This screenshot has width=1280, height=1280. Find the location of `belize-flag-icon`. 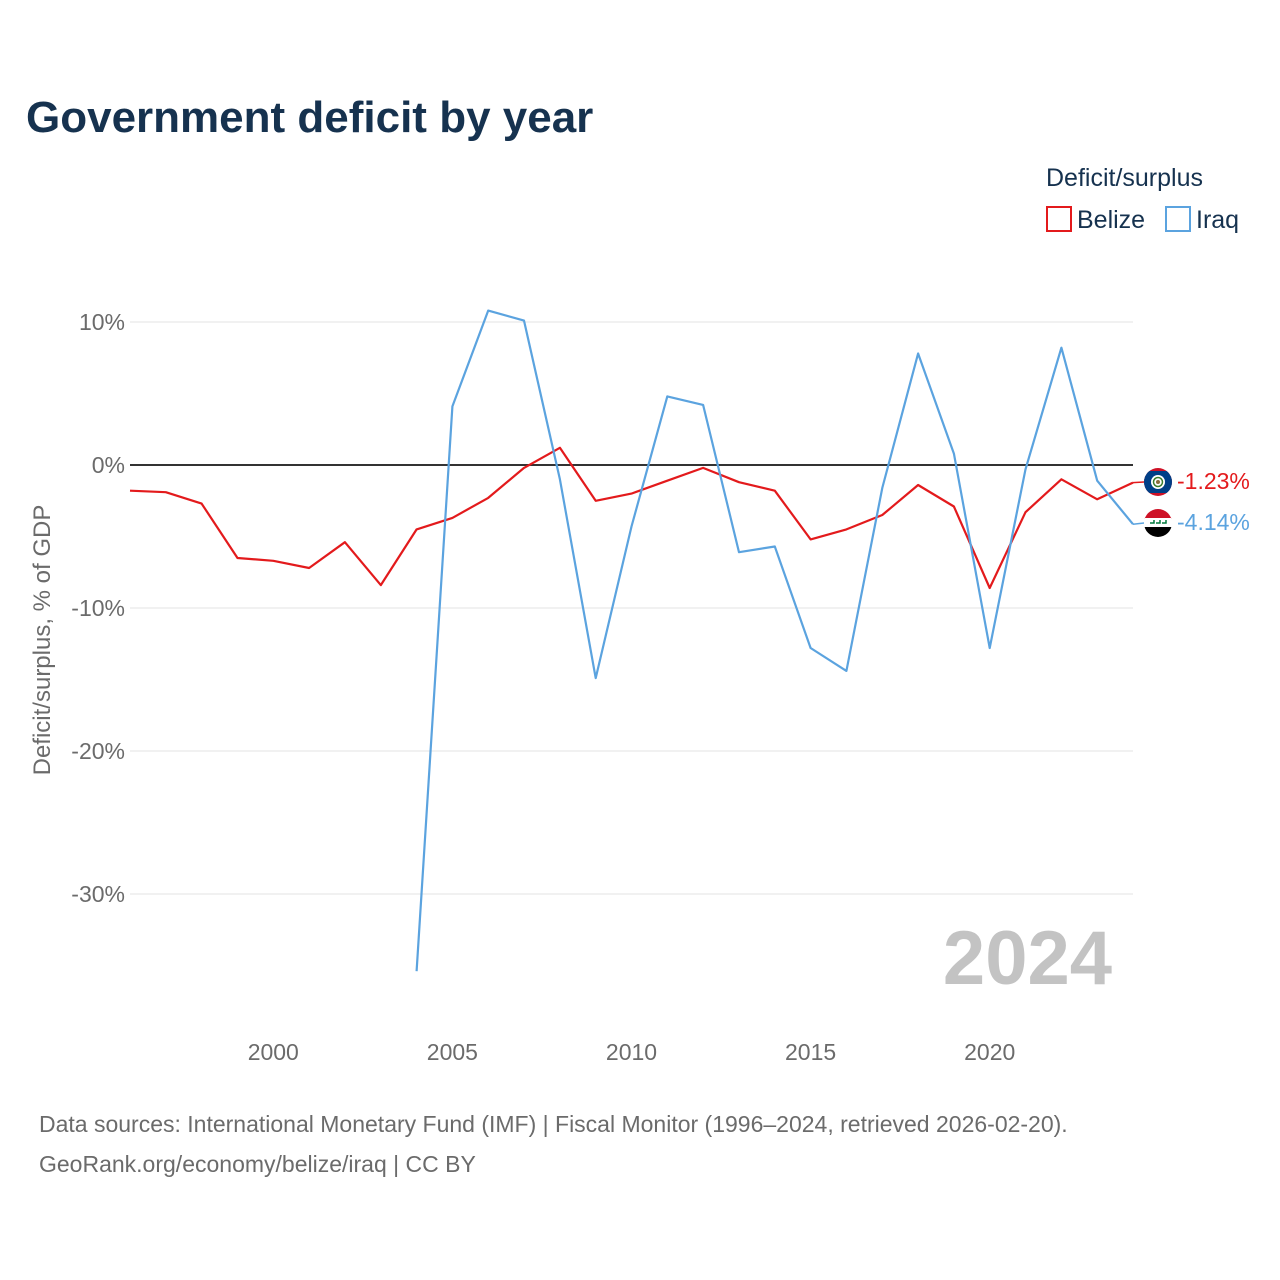

belize-flag-icon is located at coordinates (1158, 482).